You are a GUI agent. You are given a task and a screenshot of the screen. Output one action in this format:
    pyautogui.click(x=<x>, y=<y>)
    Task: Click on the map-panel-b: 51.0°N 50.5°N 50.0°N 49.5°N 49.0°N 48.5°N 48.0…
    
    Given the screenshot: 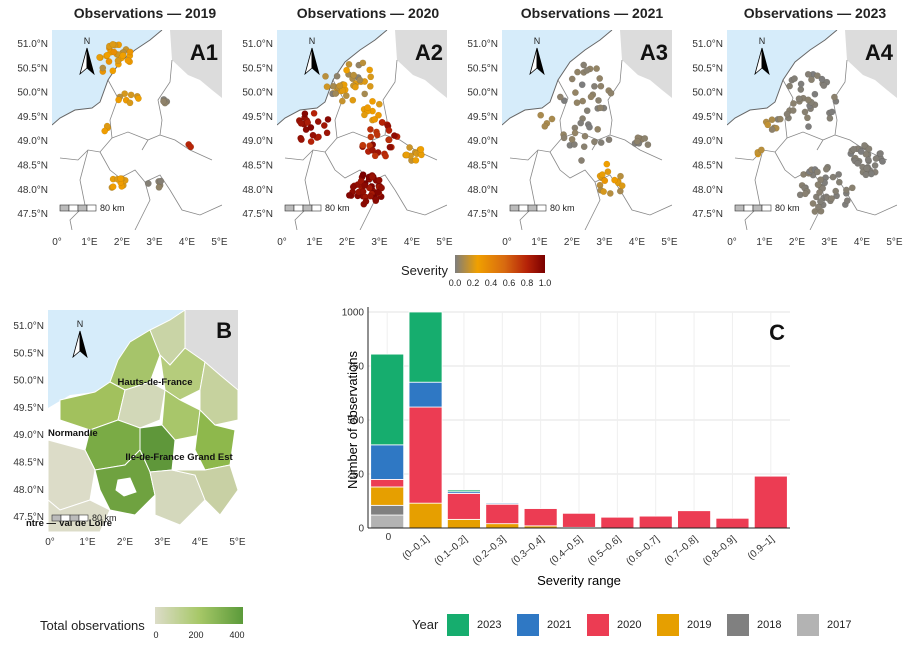 What is the action you would take?
    pyautogui.click(x=129, y=429)
    